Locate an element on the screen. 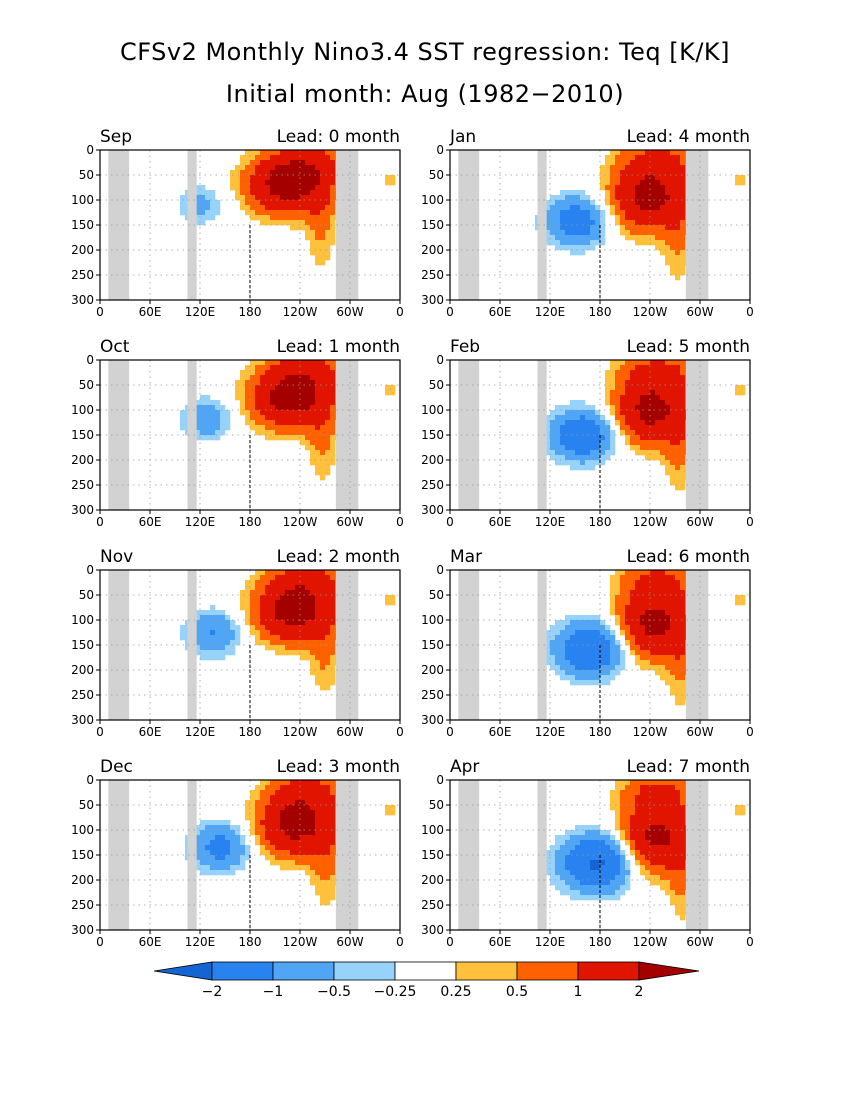 The height and width of the screenshot is (1100, 850). colorbar-label: 0.25 is located at coordinates (455, 992).